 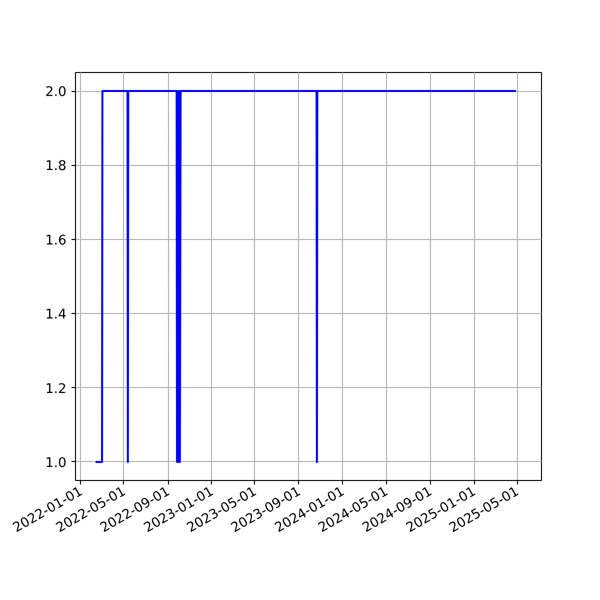 I want to click on y-tick-label: 1.8, so click(x=56, y=166).